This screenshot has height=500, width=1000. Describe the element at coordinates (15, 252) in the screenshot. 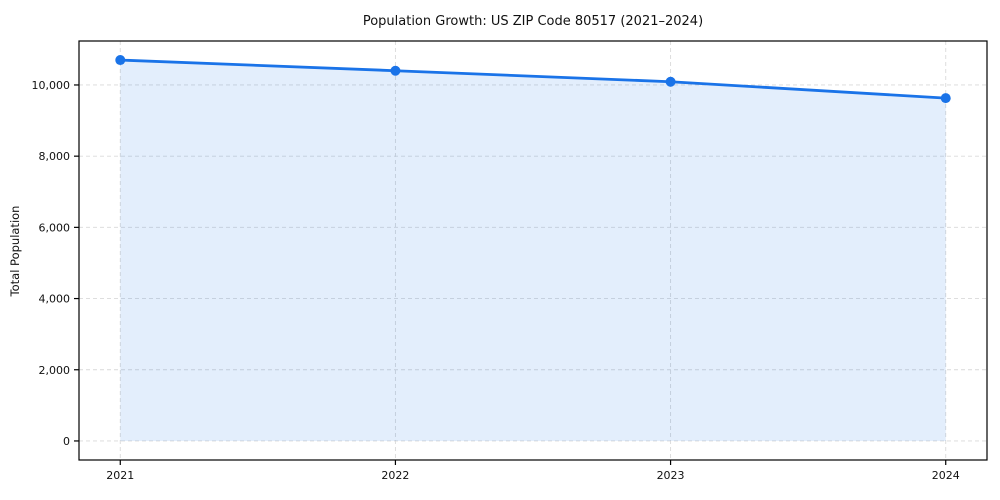

I see `y-axis-label: Total Population` at that location.